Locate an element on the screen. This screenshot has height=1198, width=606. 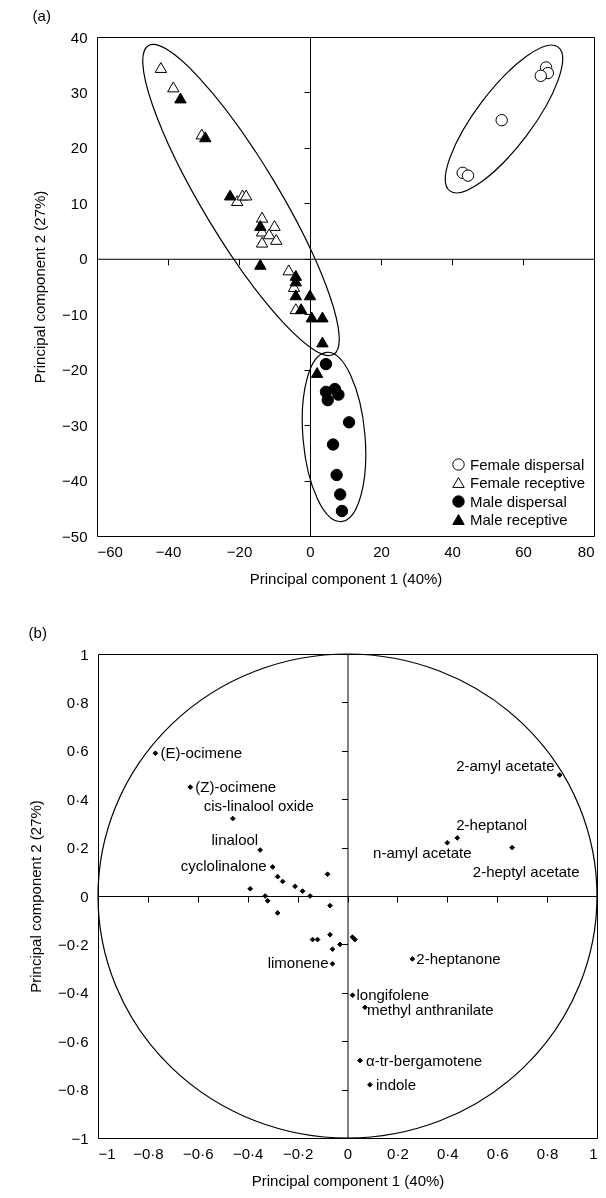
y-tick-label: 20 is located at coordinates (79, 148).